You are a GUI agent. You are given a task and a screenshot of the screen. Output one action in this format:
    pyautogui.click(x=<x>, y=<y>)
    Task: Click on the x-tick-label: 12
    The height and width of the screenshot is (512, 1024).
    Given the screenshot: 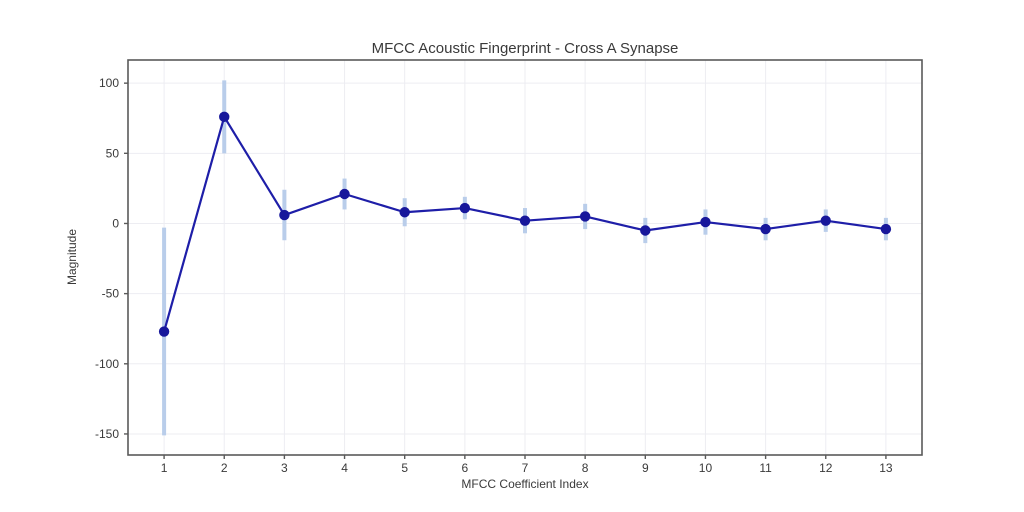 What is the action you would take?
    pyautogui.click(x=826, y=468)
    